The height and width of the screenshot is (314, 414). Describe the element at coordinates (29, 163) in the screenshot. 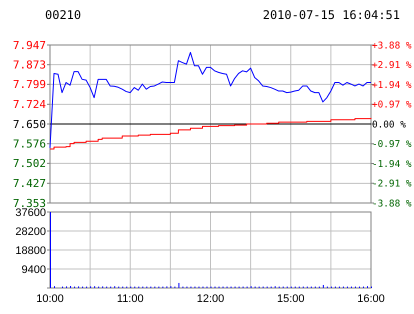

I see `y-tick-label: 7.502` at that location.